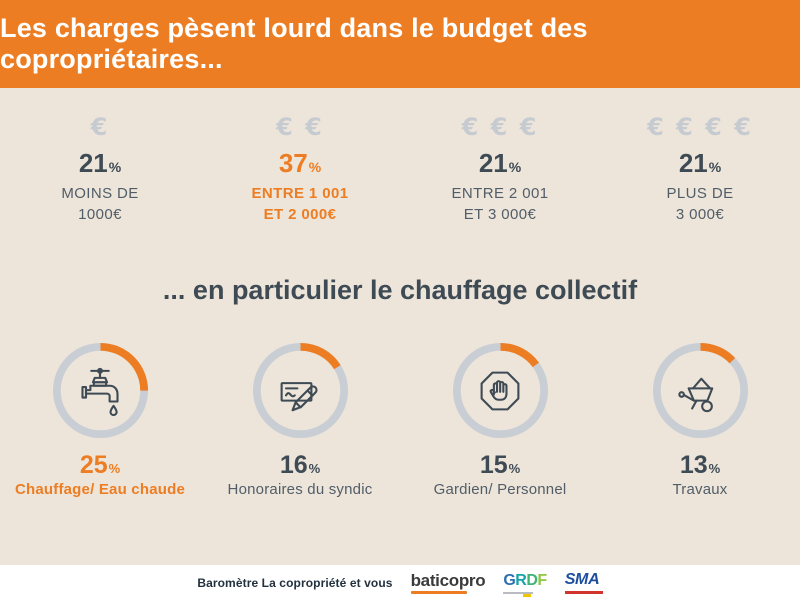 The width and height of the screenshot is (800, 601). What do you see at coordinates (700, 489) in the screenshot?
I see `charge-label: Travaux` at bounding box center [700, 489].